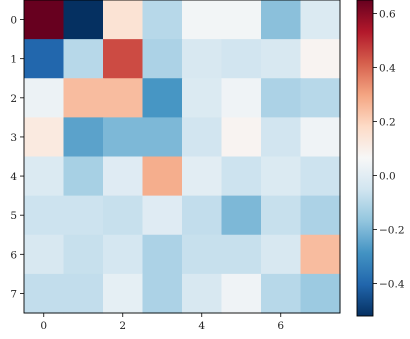 This screenshot has height=339, width=410. Describe the element at coordinates (320, 98) in the screenshot. I see `heatmap-cell-r2-c7` at that location.